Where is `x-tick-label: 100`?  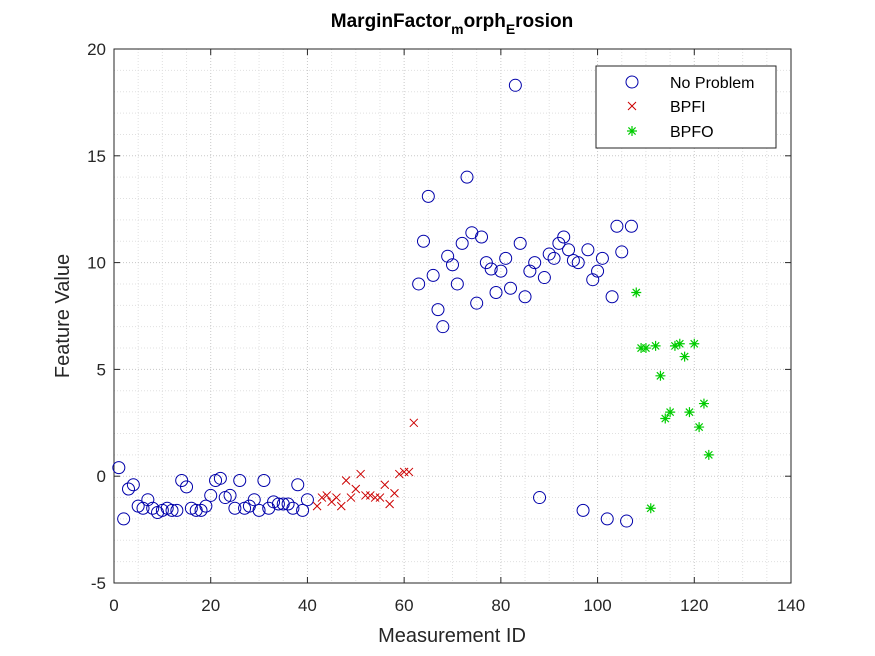
x-tick-label: 100 is located at coordinates (597, 605).